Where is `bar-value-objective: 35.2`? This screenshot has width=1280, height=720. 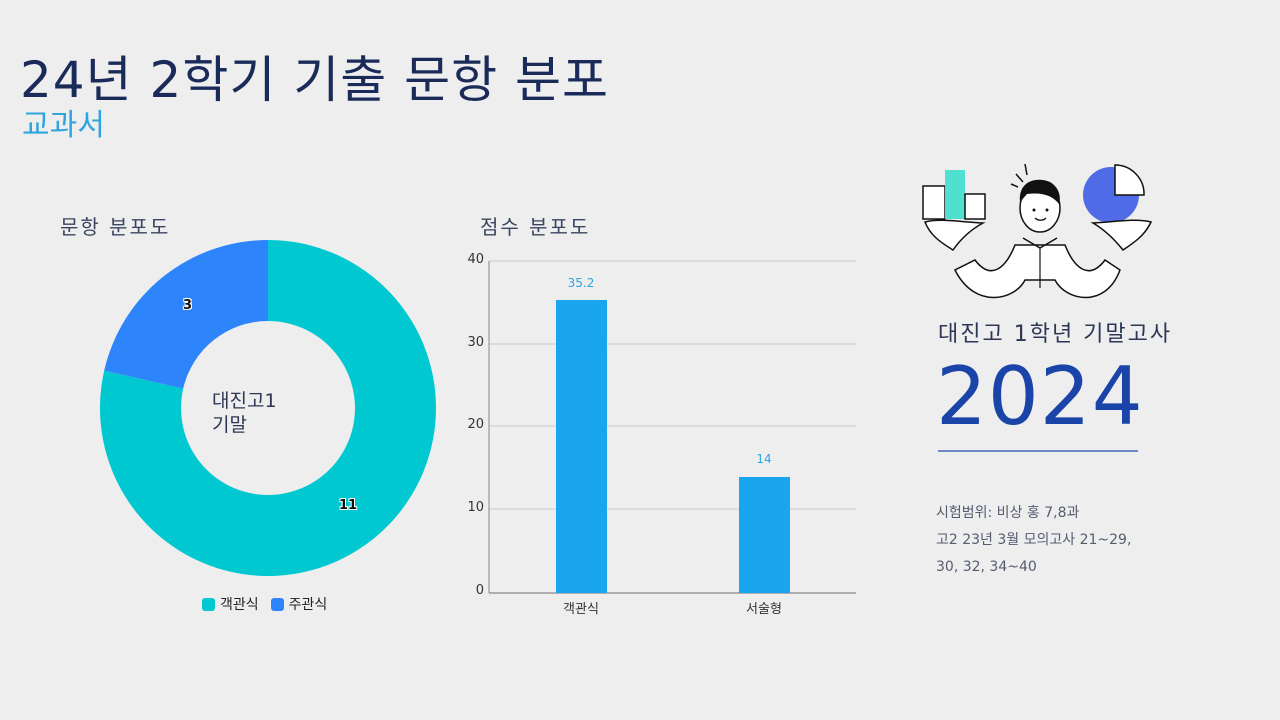 bar-value-objective: 35.2 is located at coordinates (581, 283).